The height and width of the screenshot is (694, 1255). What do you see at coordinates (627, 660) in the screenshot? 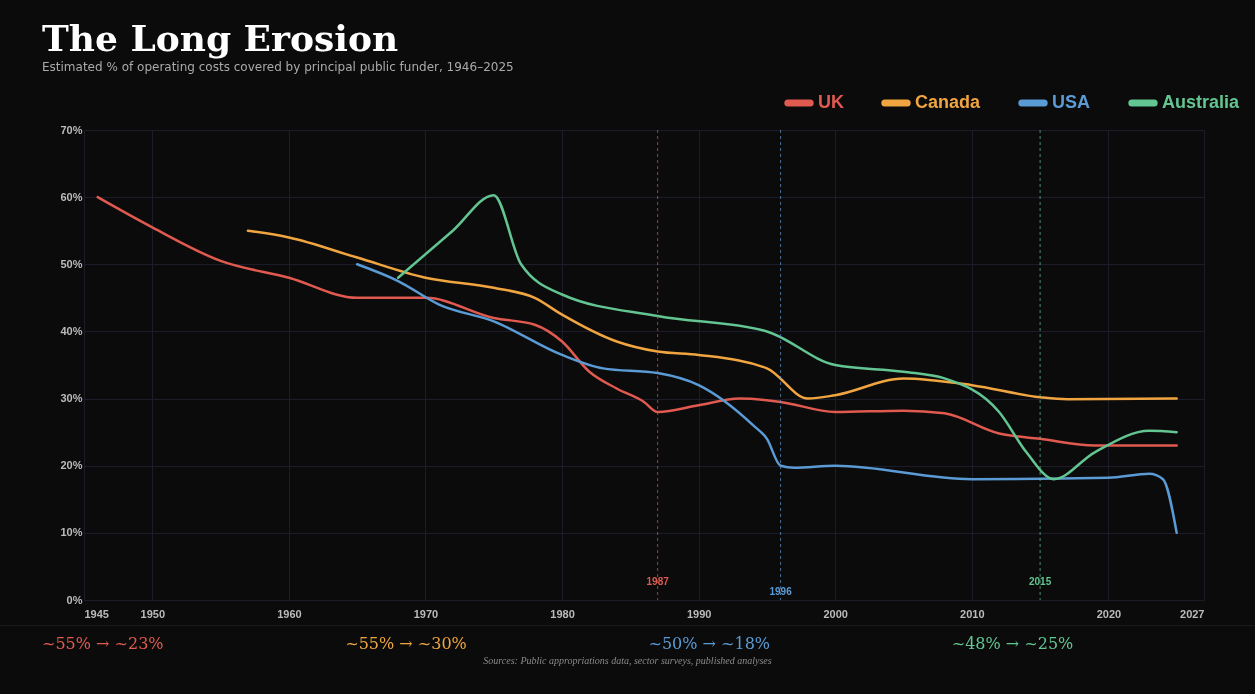
I see `source-note: Sources: Public appropriations data, sector surveys, published analyses` at bounding box center [627, 660].